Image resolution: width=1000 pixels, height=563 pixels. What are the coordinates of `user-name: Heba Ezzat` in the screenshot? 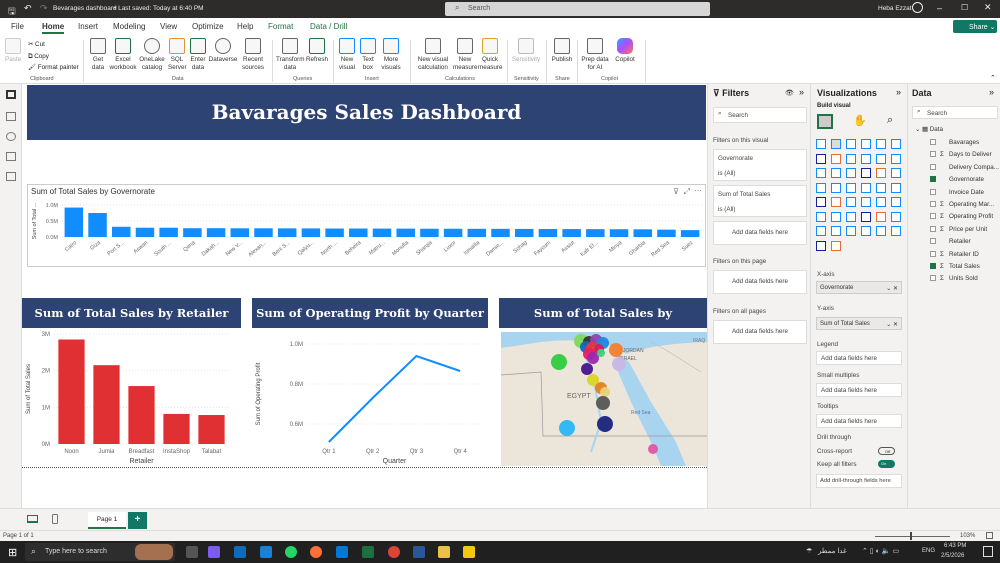 It's located at (895, 8).